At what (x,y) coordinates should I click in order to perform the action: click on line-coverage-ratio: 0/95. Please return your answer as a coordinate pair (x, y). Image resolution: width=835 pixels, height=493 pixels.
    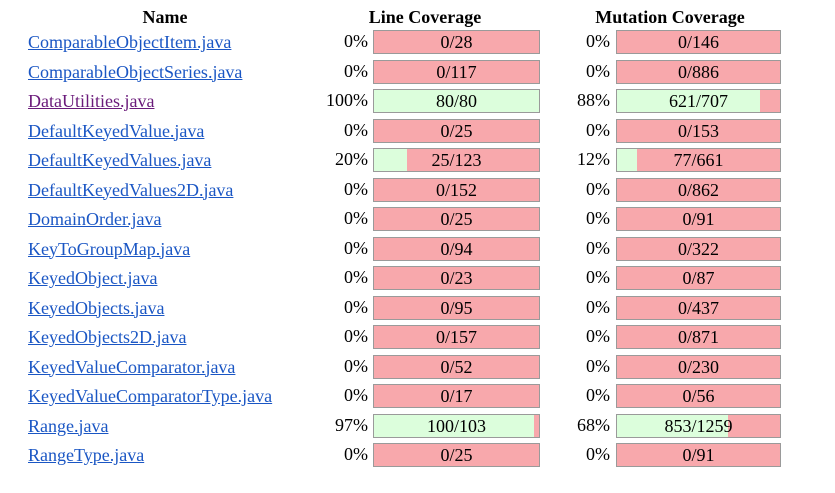
    Looking at the image, I should click on (456, 307).